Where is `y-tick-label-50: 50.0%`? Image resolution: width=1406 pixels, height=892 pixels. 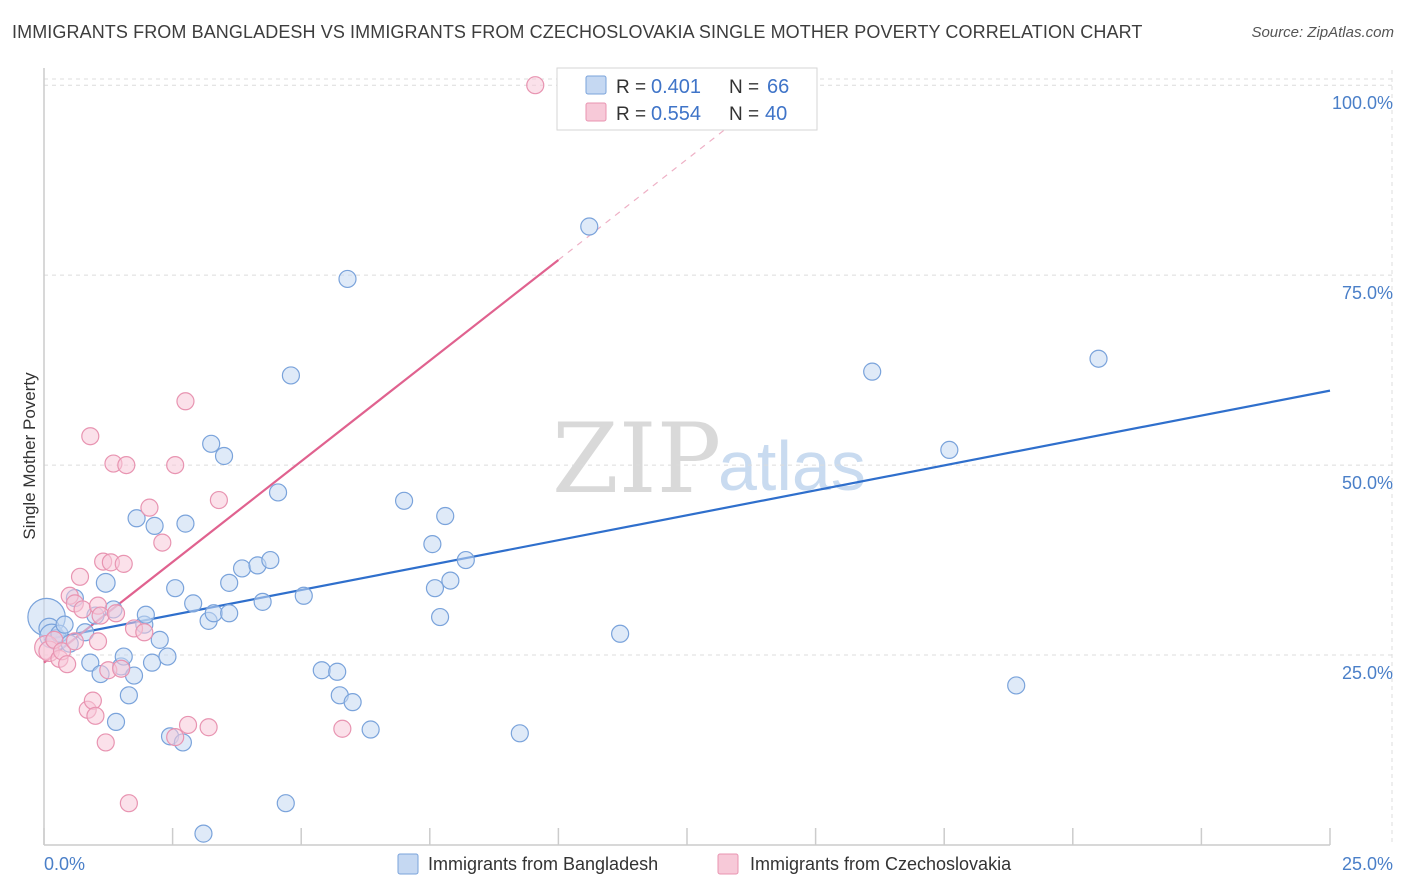
y-tick-label-50: 50.0% is located at coordinates (1367, 483).